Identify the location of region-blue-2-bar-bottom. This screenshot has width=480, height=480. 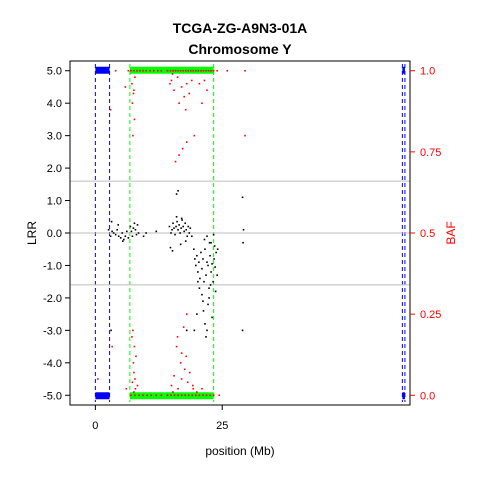
(403, 395).